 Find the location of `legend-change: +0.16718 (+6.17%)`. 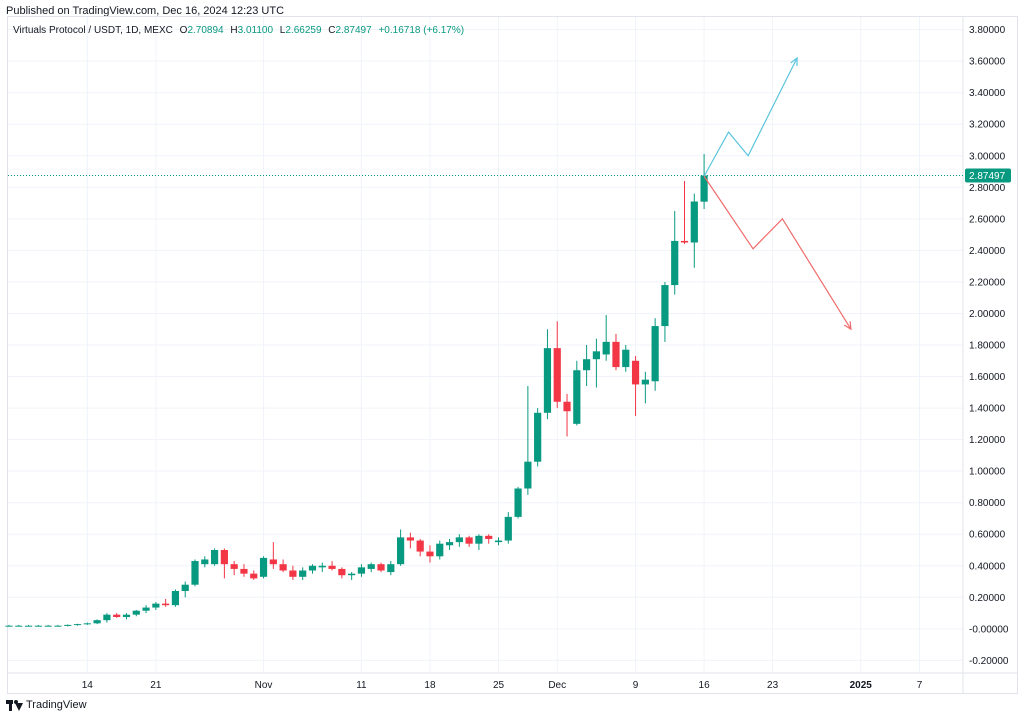

legend-change: +0.16718 (+6.17%) is located at coordinates (421, 30).